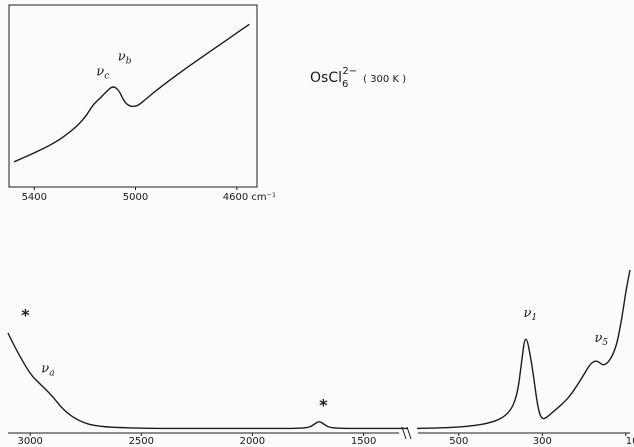 This screenshot has height=447, width=634. Describe the element at coordinates (141, 441) in the screenshot. I see `x-tick-label: 2500` at that location.